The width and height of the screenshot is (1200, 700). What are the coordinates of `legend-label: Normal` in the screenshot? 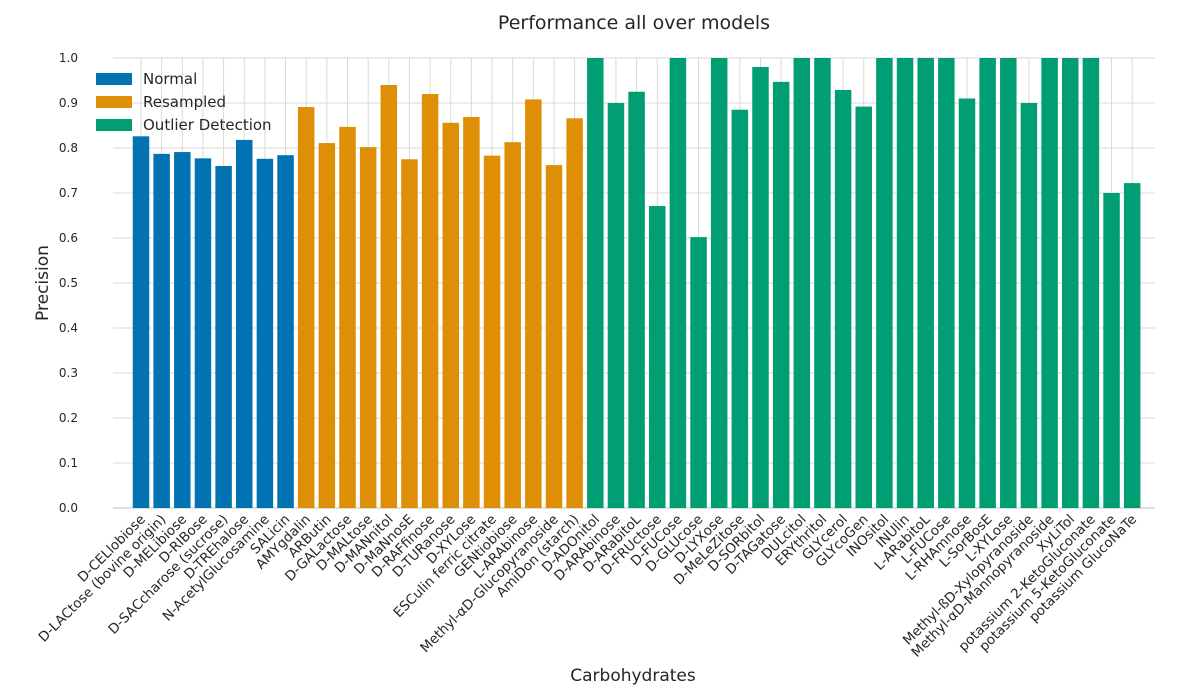 It's located at (170, 79).